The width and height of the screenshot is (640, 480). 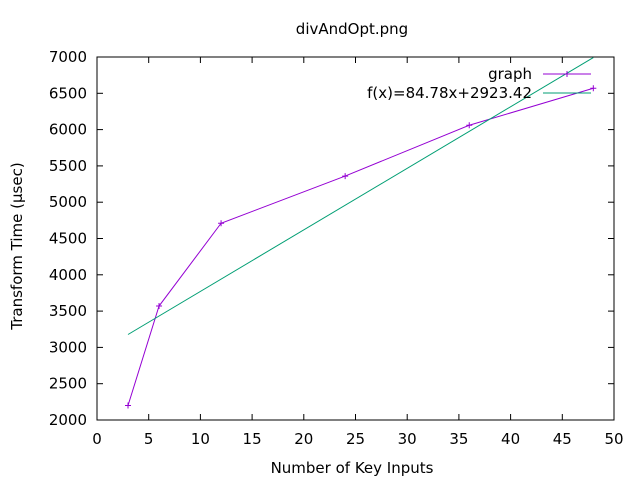 What do you see at coordinates (68, 347) in the screenshot?
I see `y-tick-label: 3000` at bounding box center [68, 347].